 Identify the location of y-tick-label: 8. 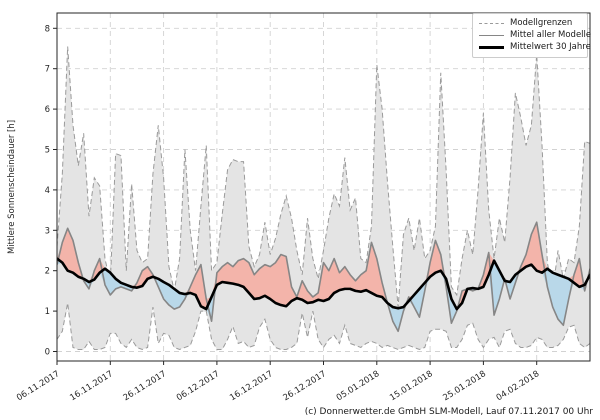
(47, 29).